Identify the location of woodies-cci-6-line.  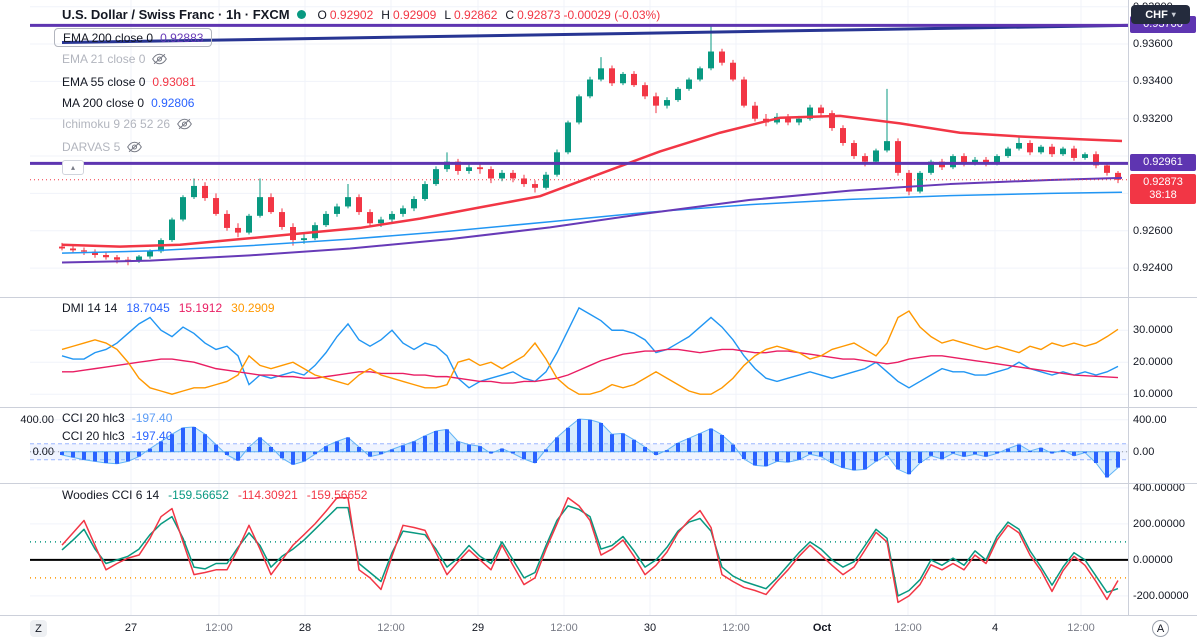
(590, 550).